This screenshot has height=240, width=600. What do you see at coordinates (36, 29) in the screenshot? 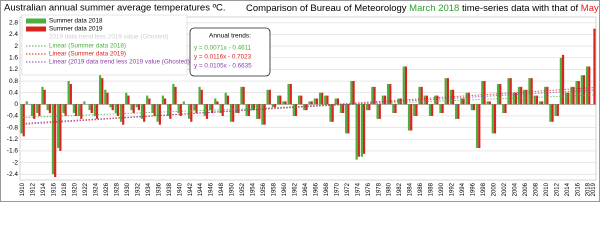
I see `legend-swatch` at bounding box center [36, 29].